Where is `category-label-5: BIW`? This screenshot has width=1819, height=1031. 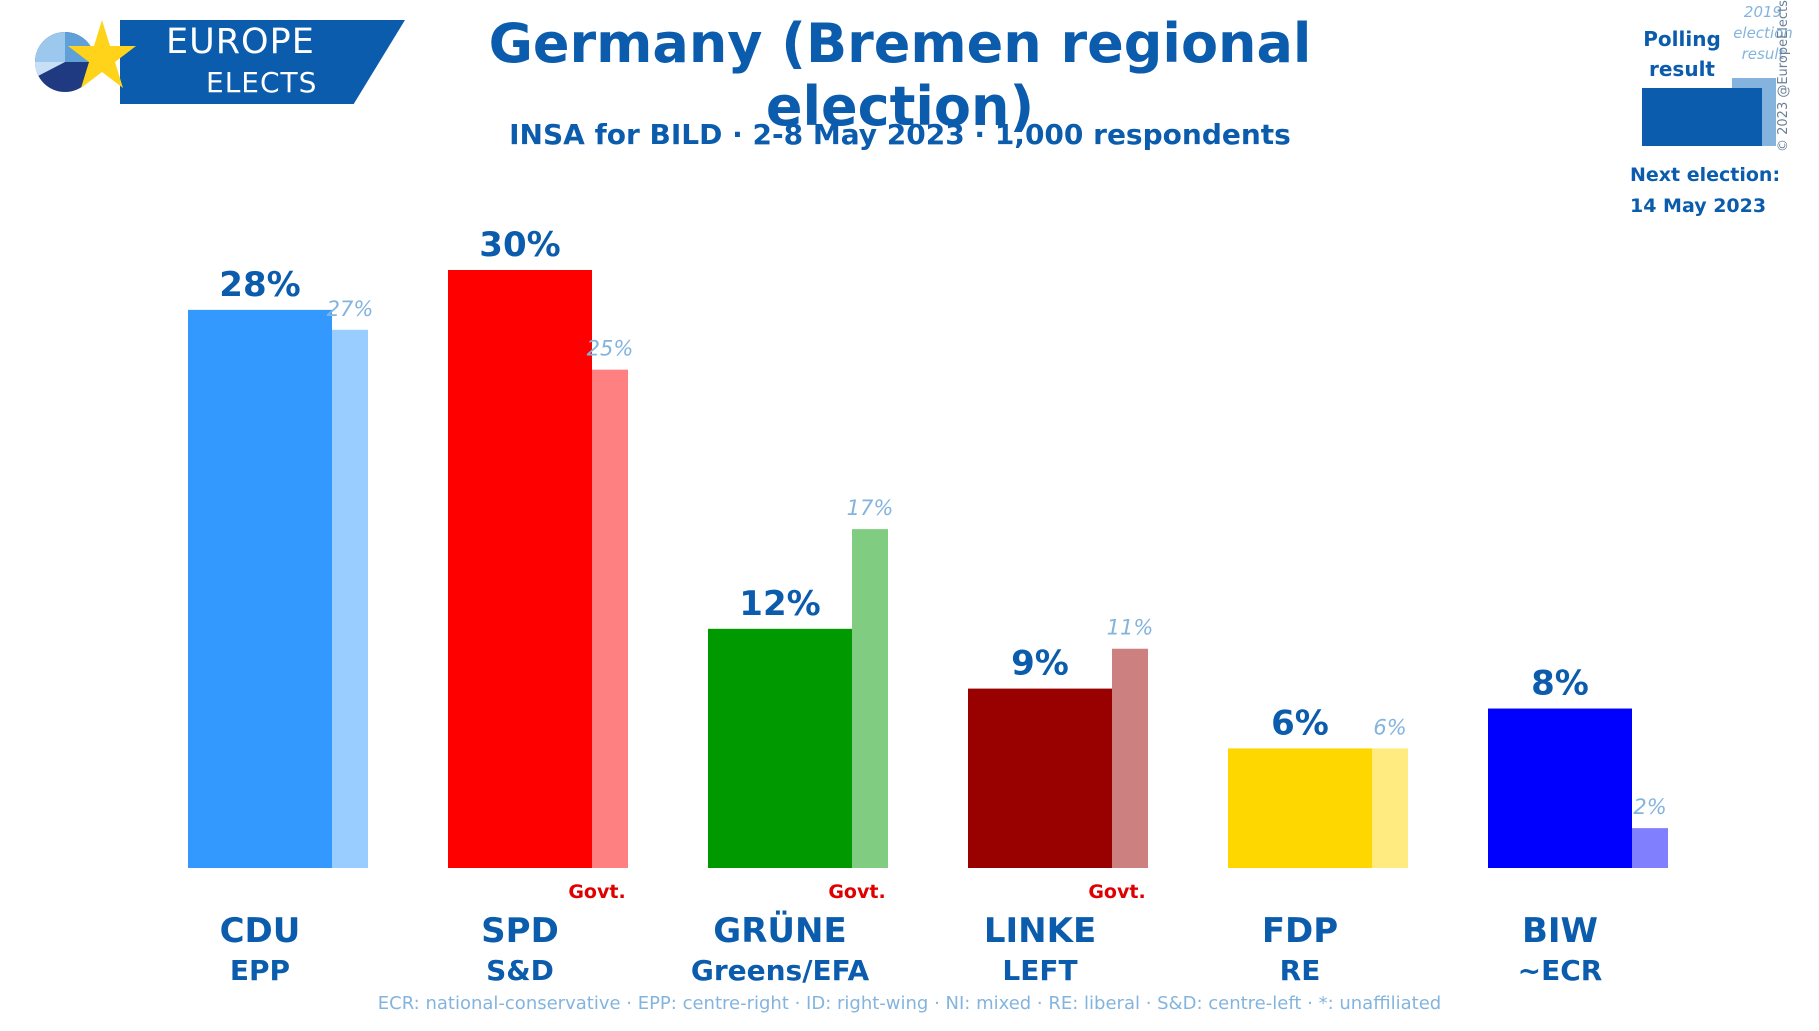 category-label-5: BIW is located at coordinates (1560, 931).